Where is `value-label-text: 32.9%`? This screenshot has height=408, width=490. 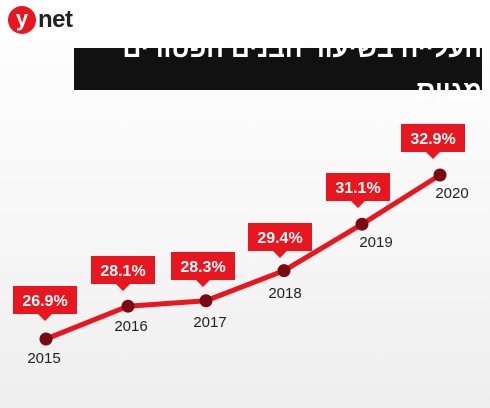
value-label-text: 32.9% is located at coordinates (432, 139).